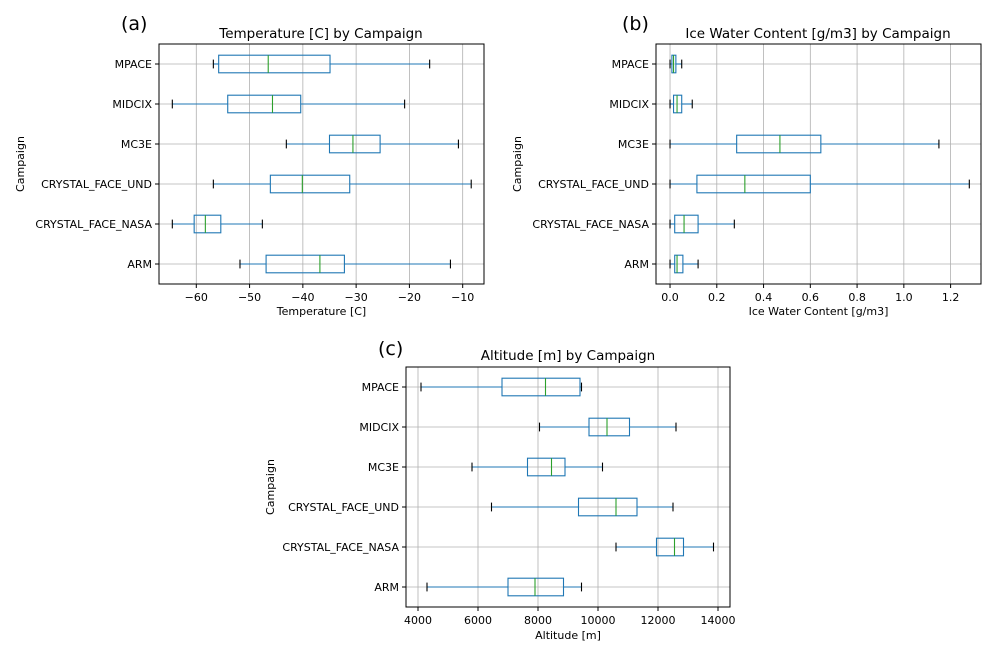 This screenshot has width=997, height=661. I want to click on x-tick-label: 6000, so click(478, 620).